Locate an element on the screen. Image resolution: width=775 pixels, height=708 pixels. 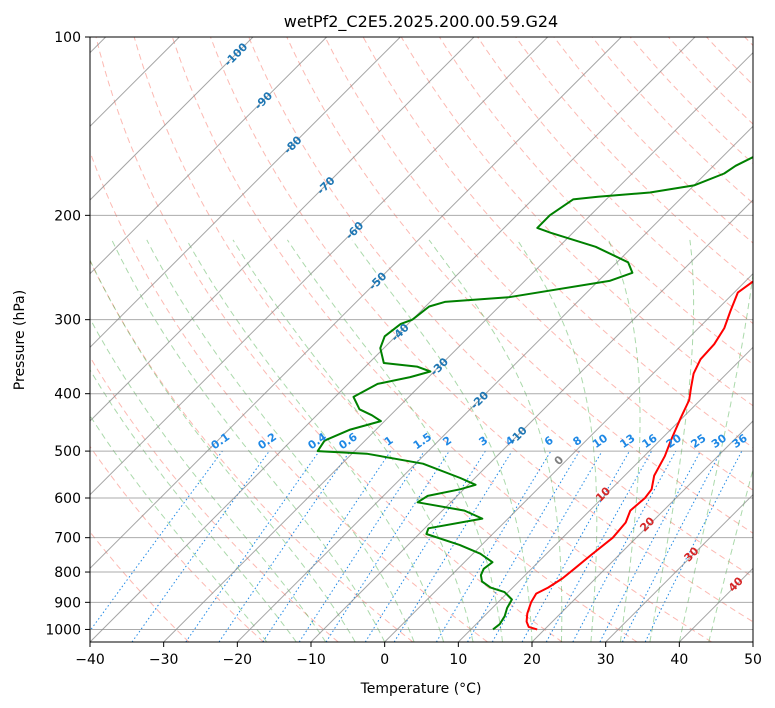
x-tick-label: −10 is located at coordinates (311, 660).